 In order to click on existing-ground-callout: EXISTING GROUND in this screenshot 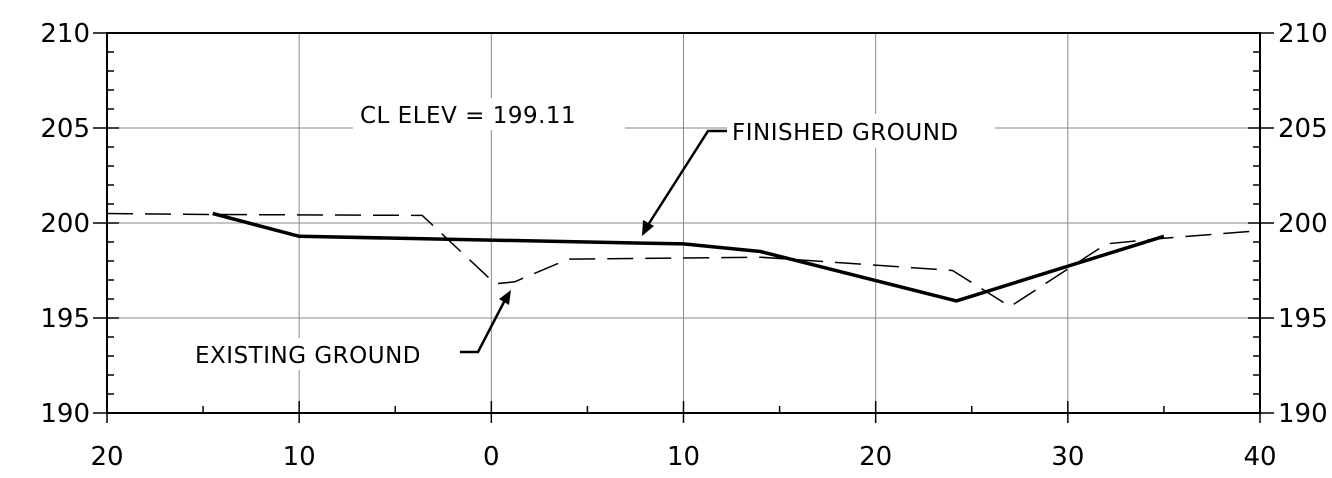, I will do `click(350, 330)`.